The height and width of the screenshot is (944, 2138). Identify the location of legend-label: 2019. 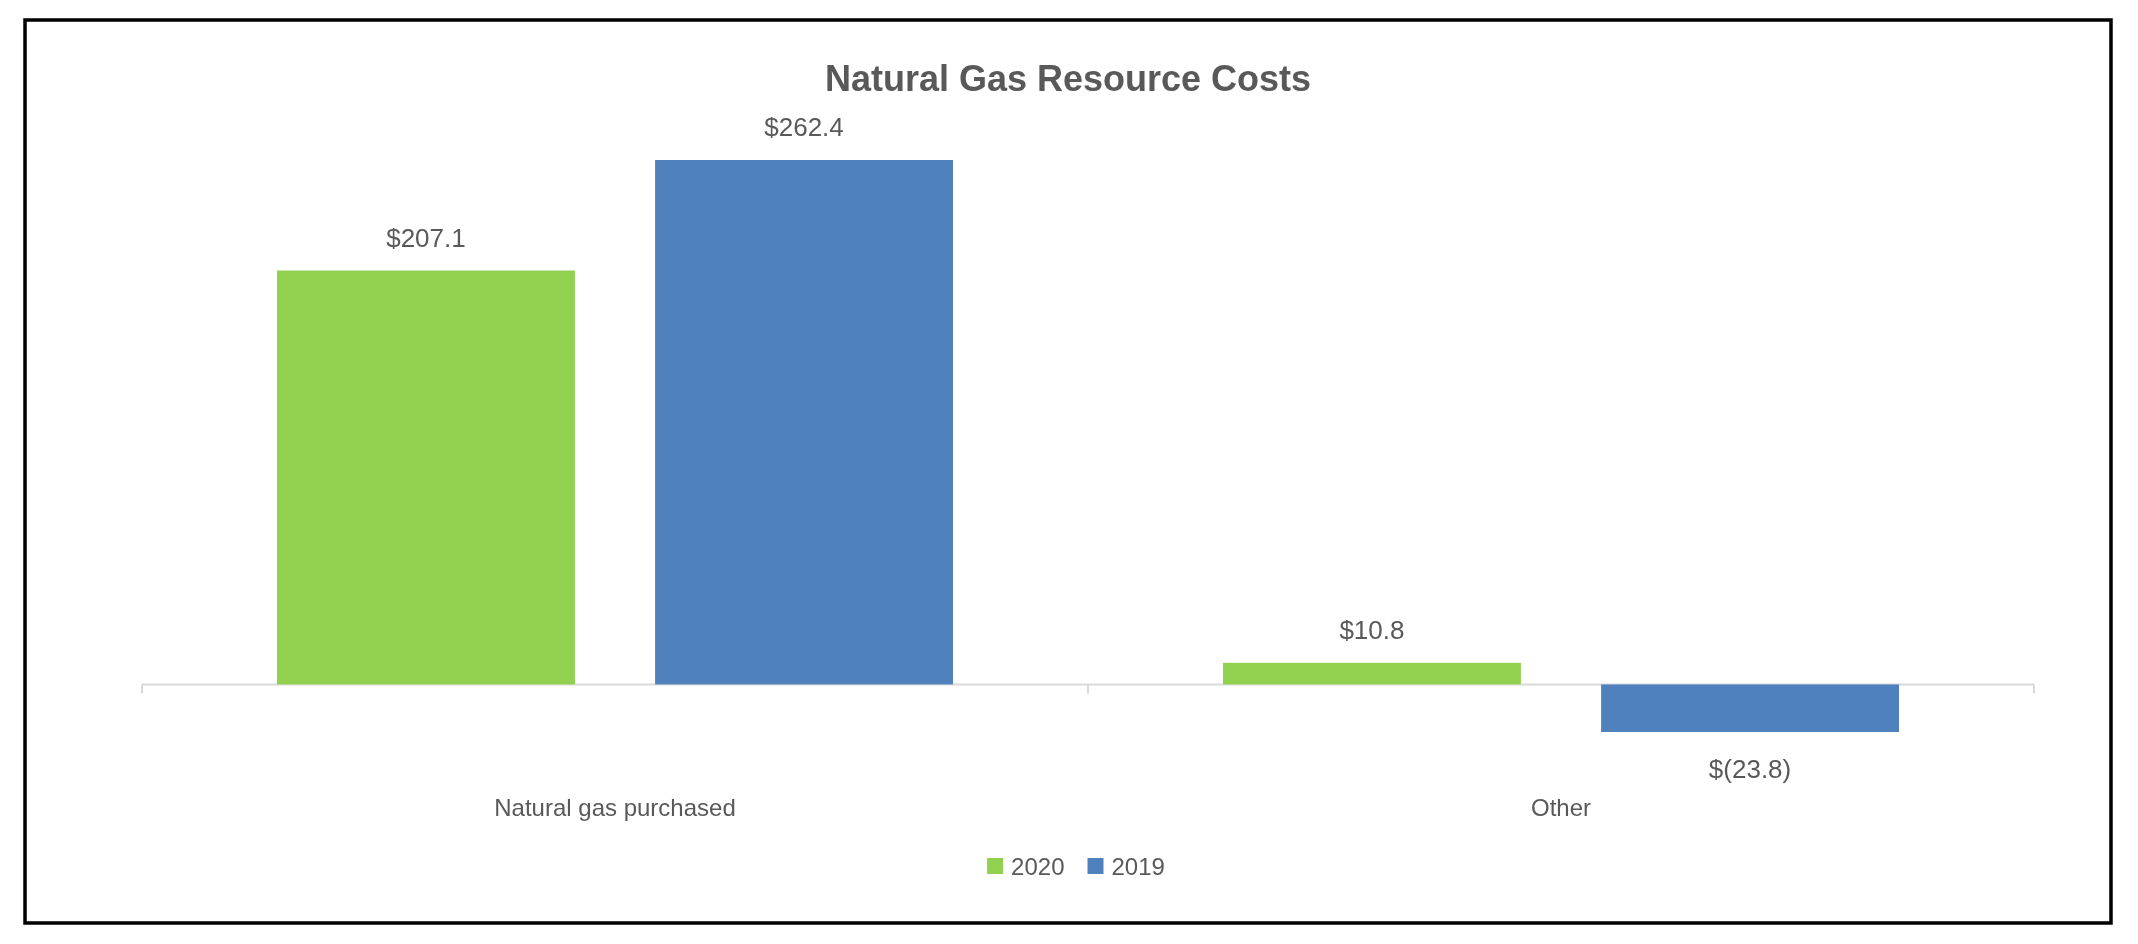
(1138, 866).